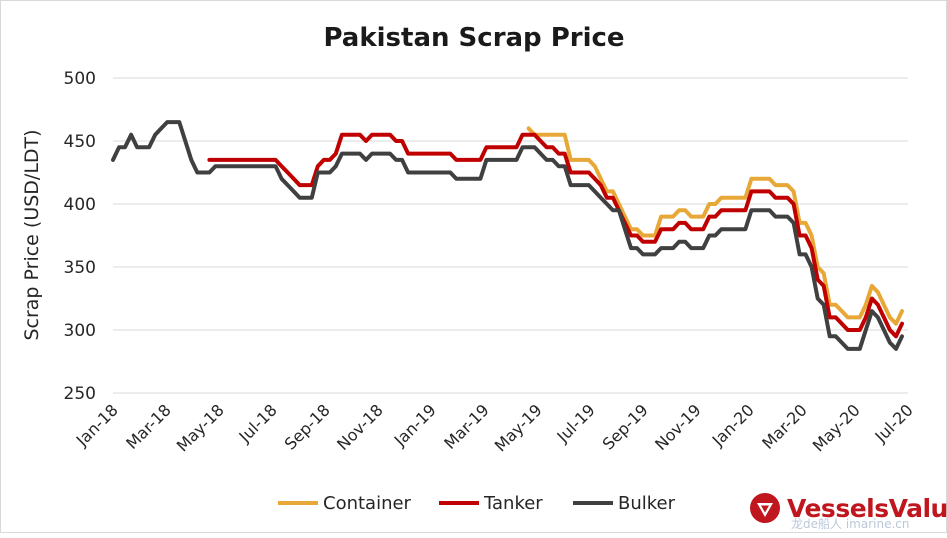 This screenshot has width=947, height=538. Describe the element at coordinates (80, 236) in the screenshot. I see `y-axis-ticks: 250 300 350 400 450 500` at that location.